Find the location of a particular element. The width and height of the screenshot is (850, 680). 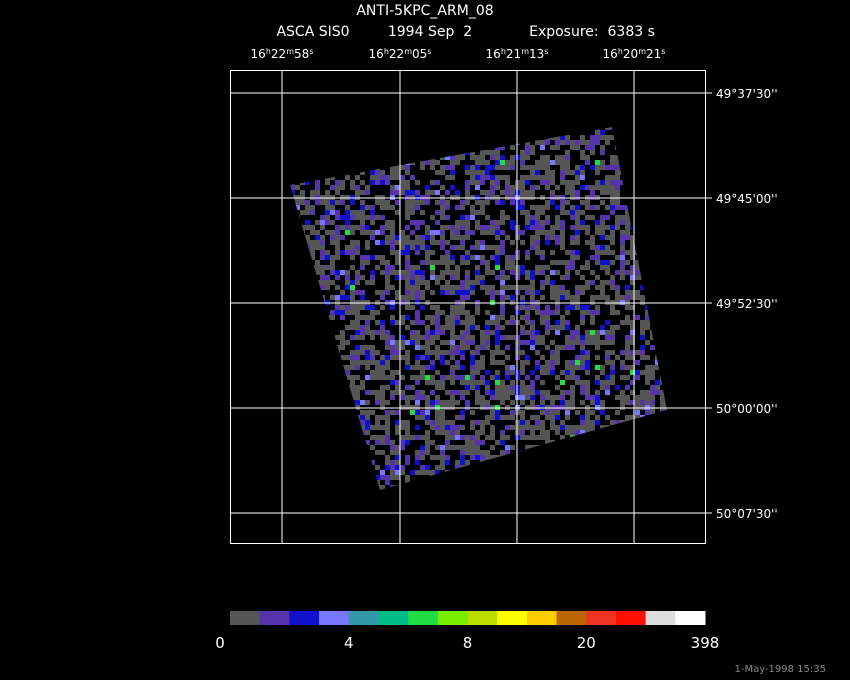

colorbar-segment is located at coordinates (601, 618).